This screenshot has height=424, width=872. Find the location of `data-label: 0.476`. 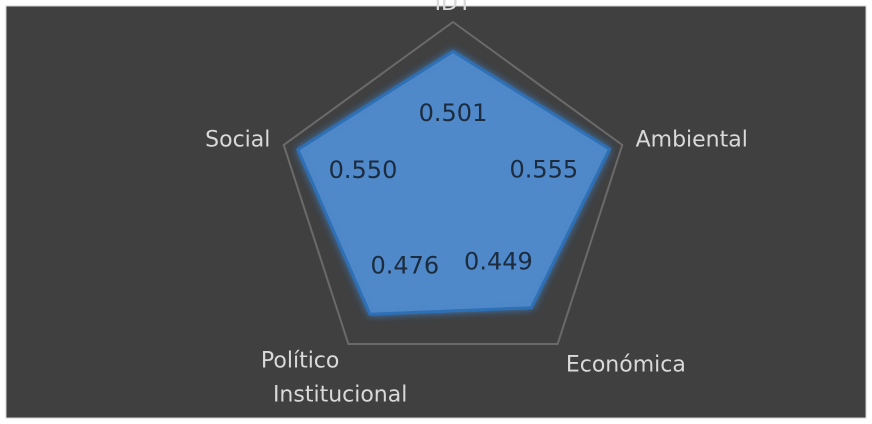

data-label: 0.476 is located at coordinates (404, 265).